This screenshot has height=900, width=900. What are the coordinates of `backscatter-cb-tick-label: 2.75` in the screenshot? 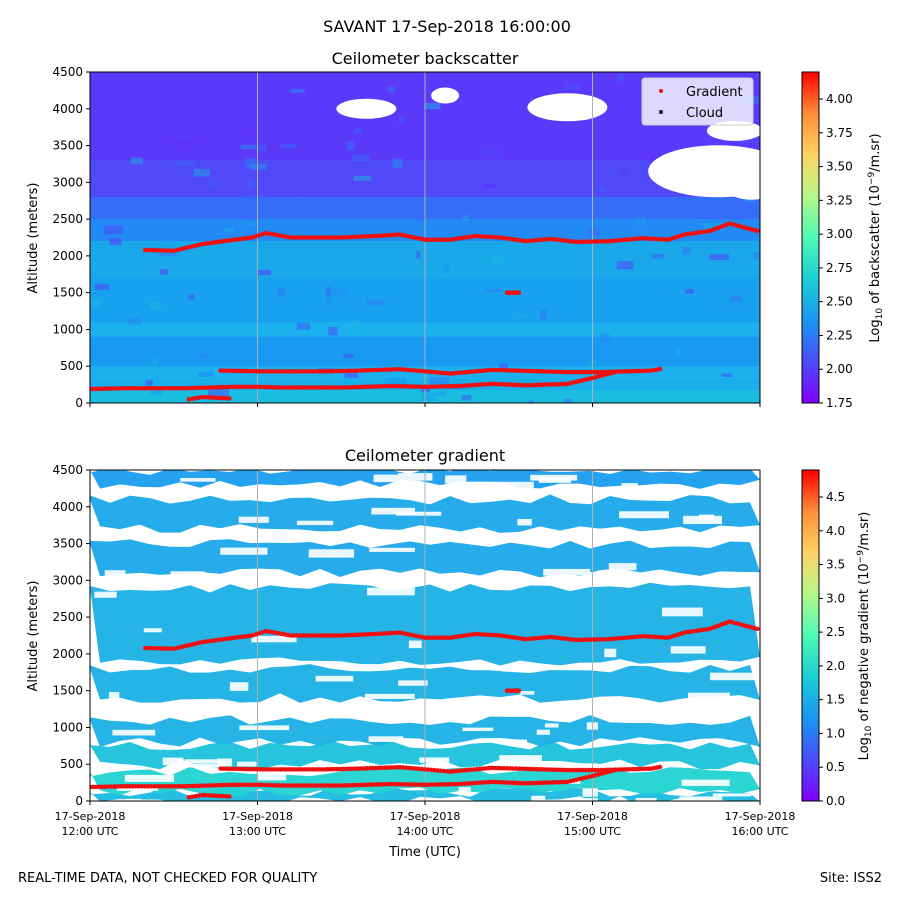 It's located at (839, 268).